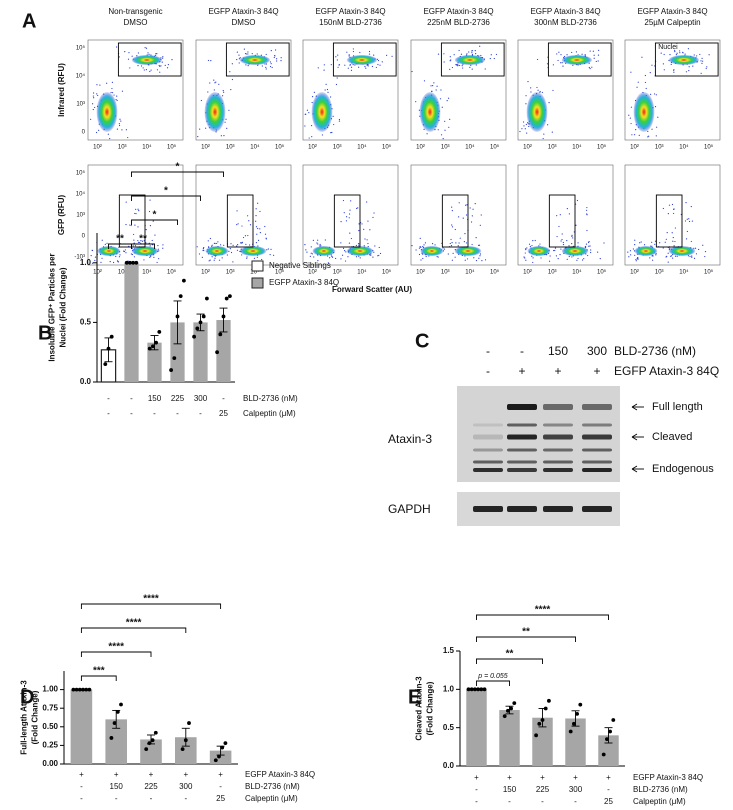  Describe the element at coordinates (135, 11) in the screenshot. I see `column-title: Non-transgenic` at that location.